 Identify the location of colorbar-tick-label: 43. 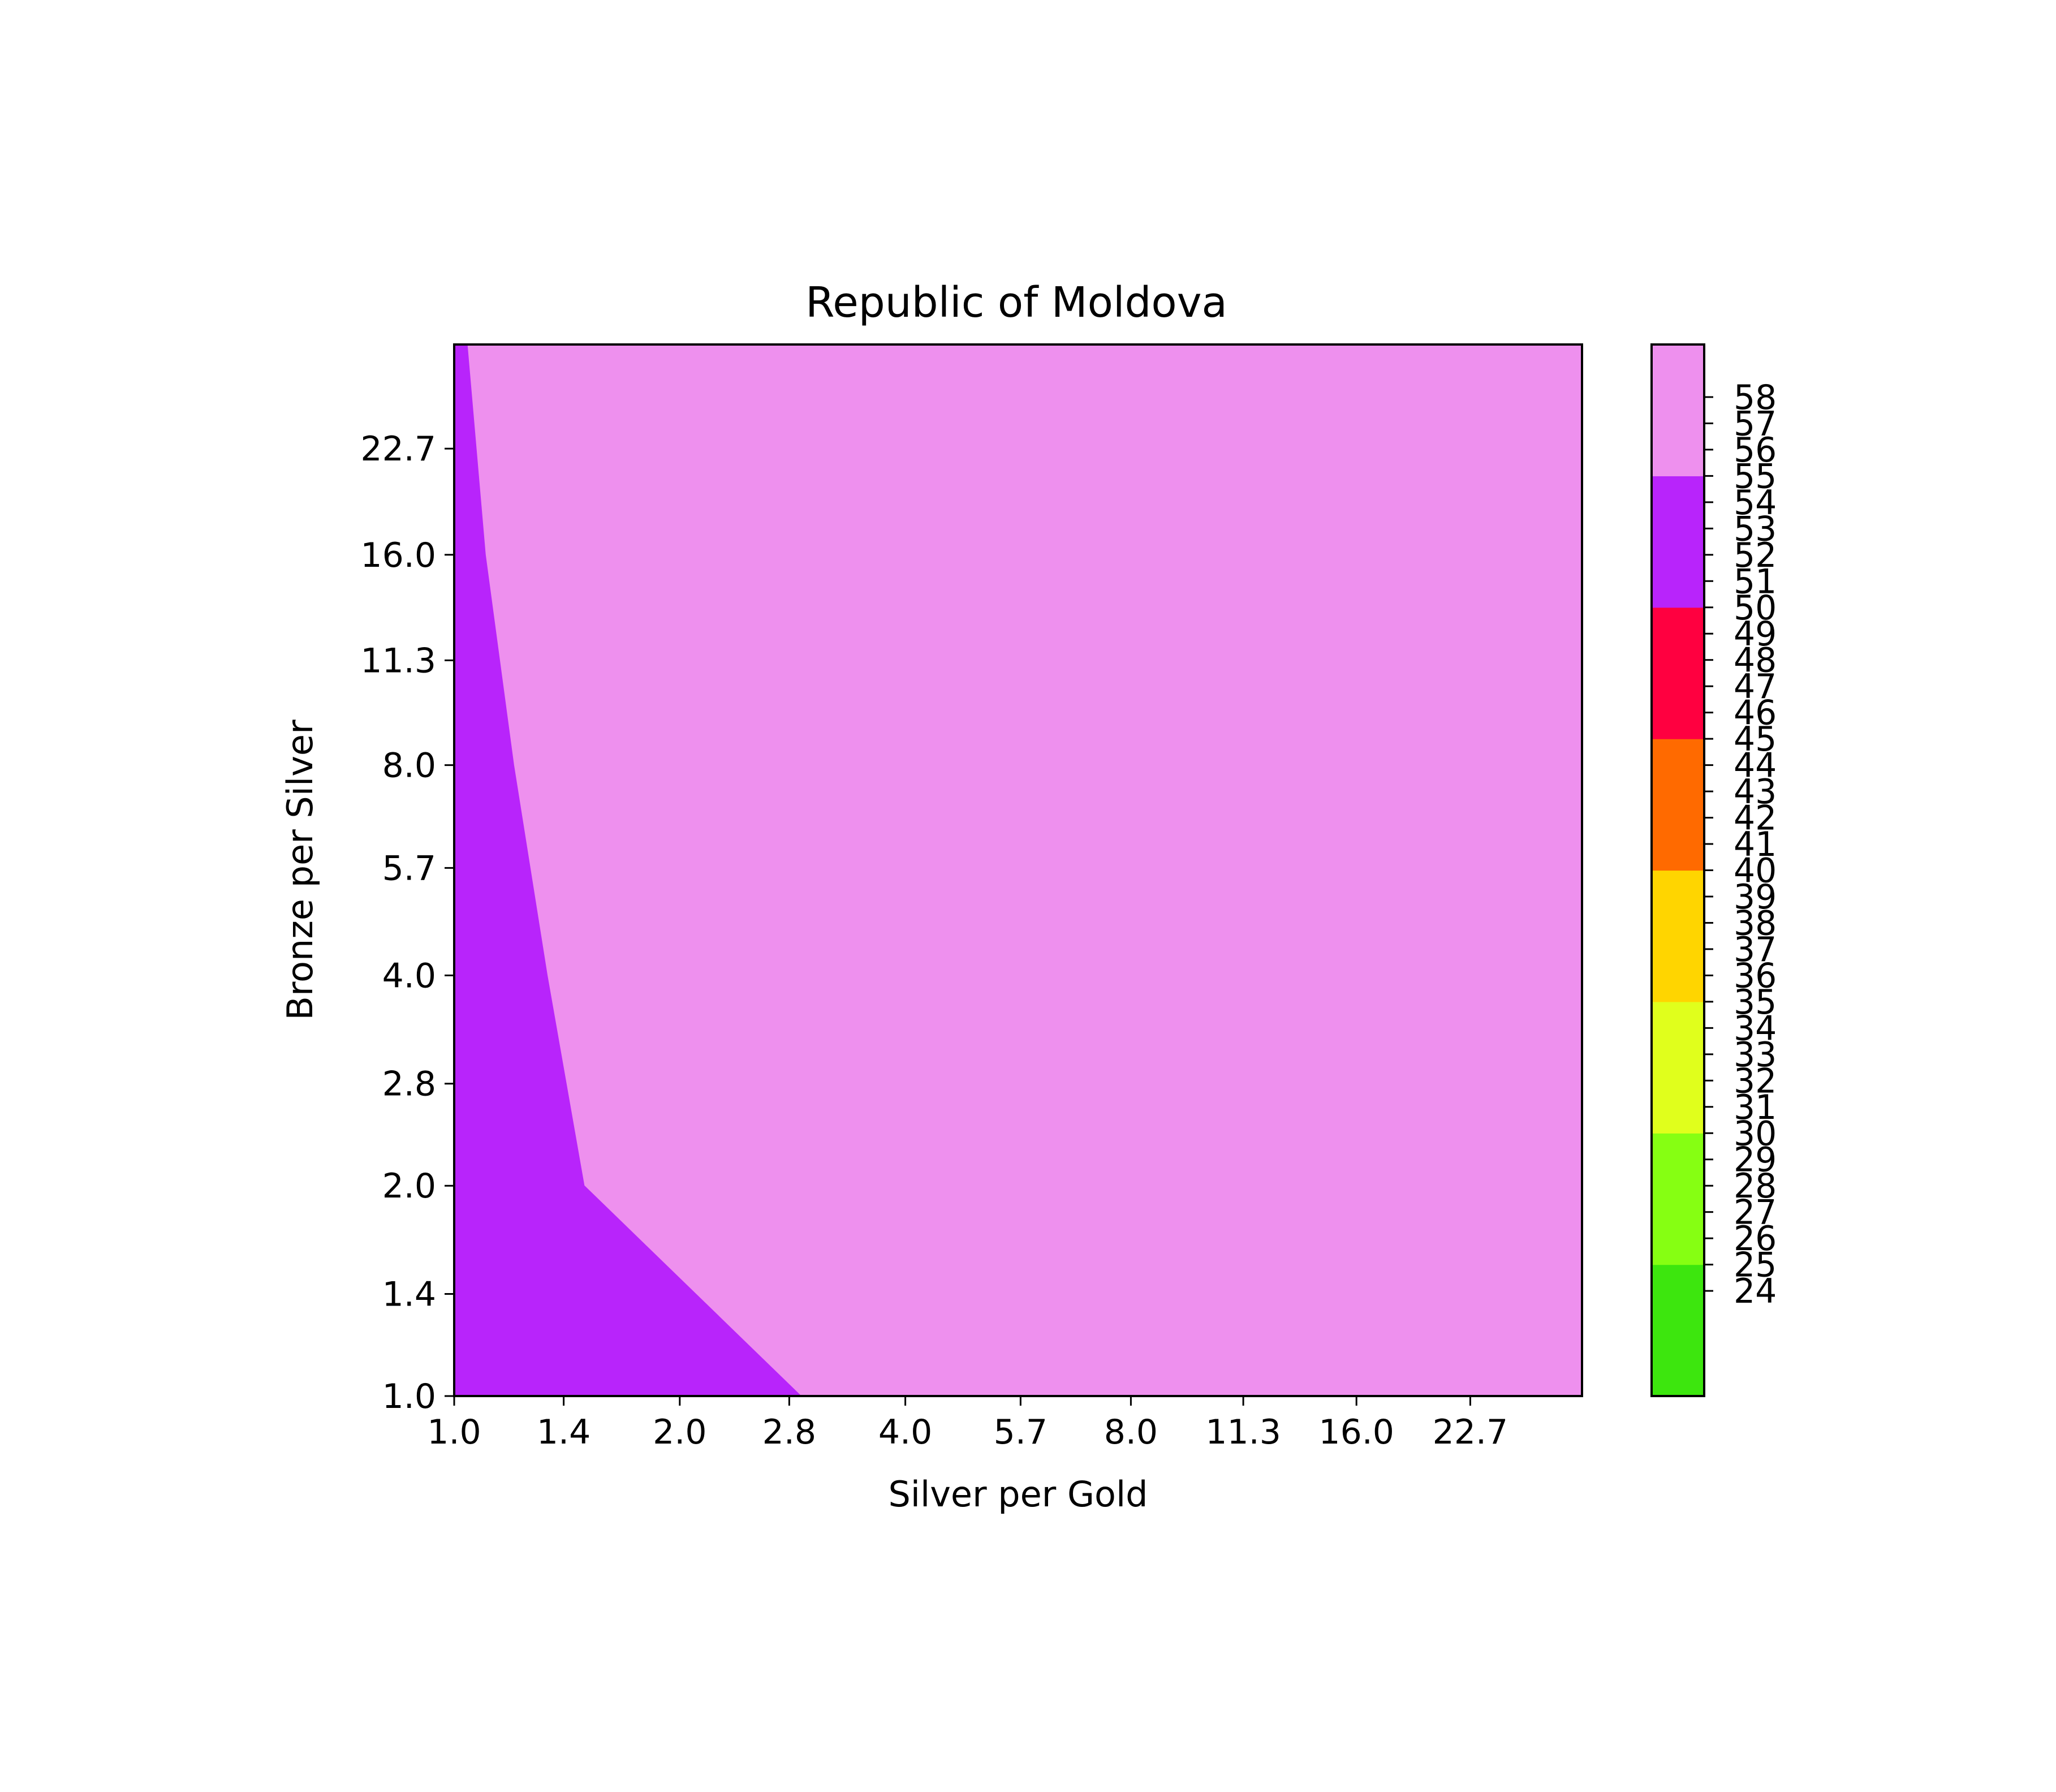
(1755, 792).